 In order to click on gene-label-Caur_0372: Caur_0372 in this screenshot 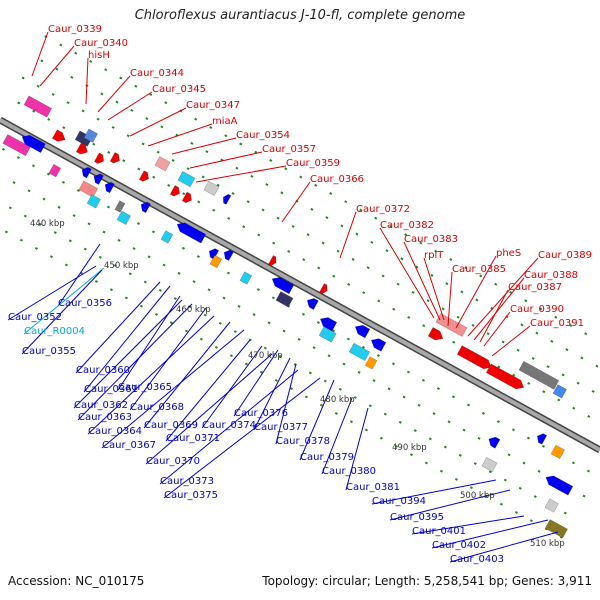, I will do `click(383, 209)`.